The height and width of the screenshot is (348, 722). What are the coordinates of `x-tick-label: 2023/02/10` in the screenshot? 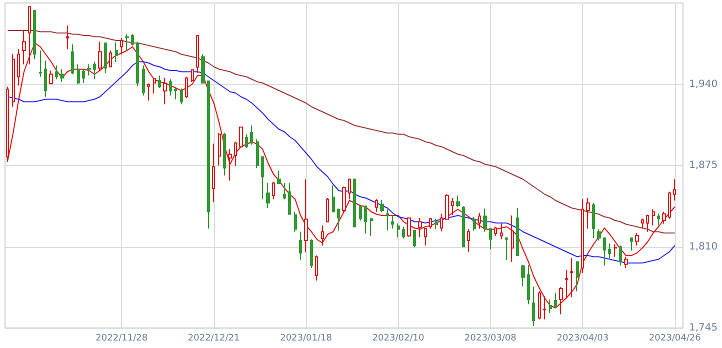 It's located at (398, 339).